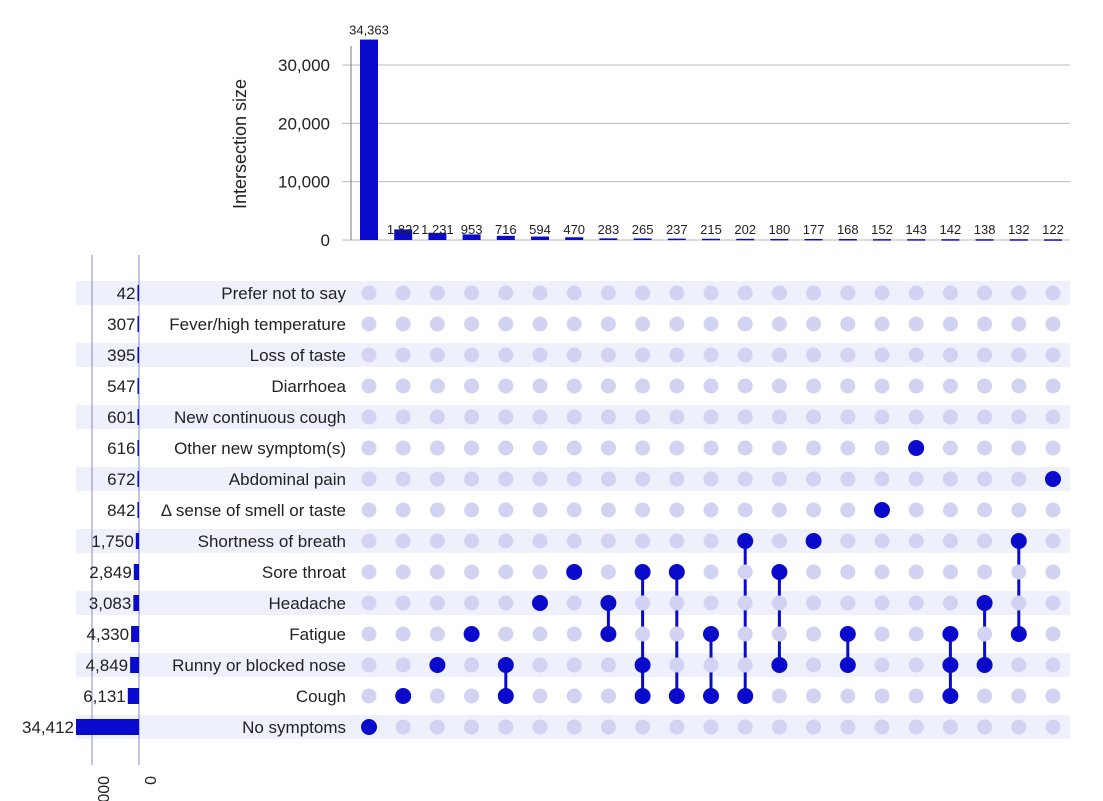  Describe the element at coordinates (126, 293) in the screenshot. I see `set-size-label: 42` at that location.